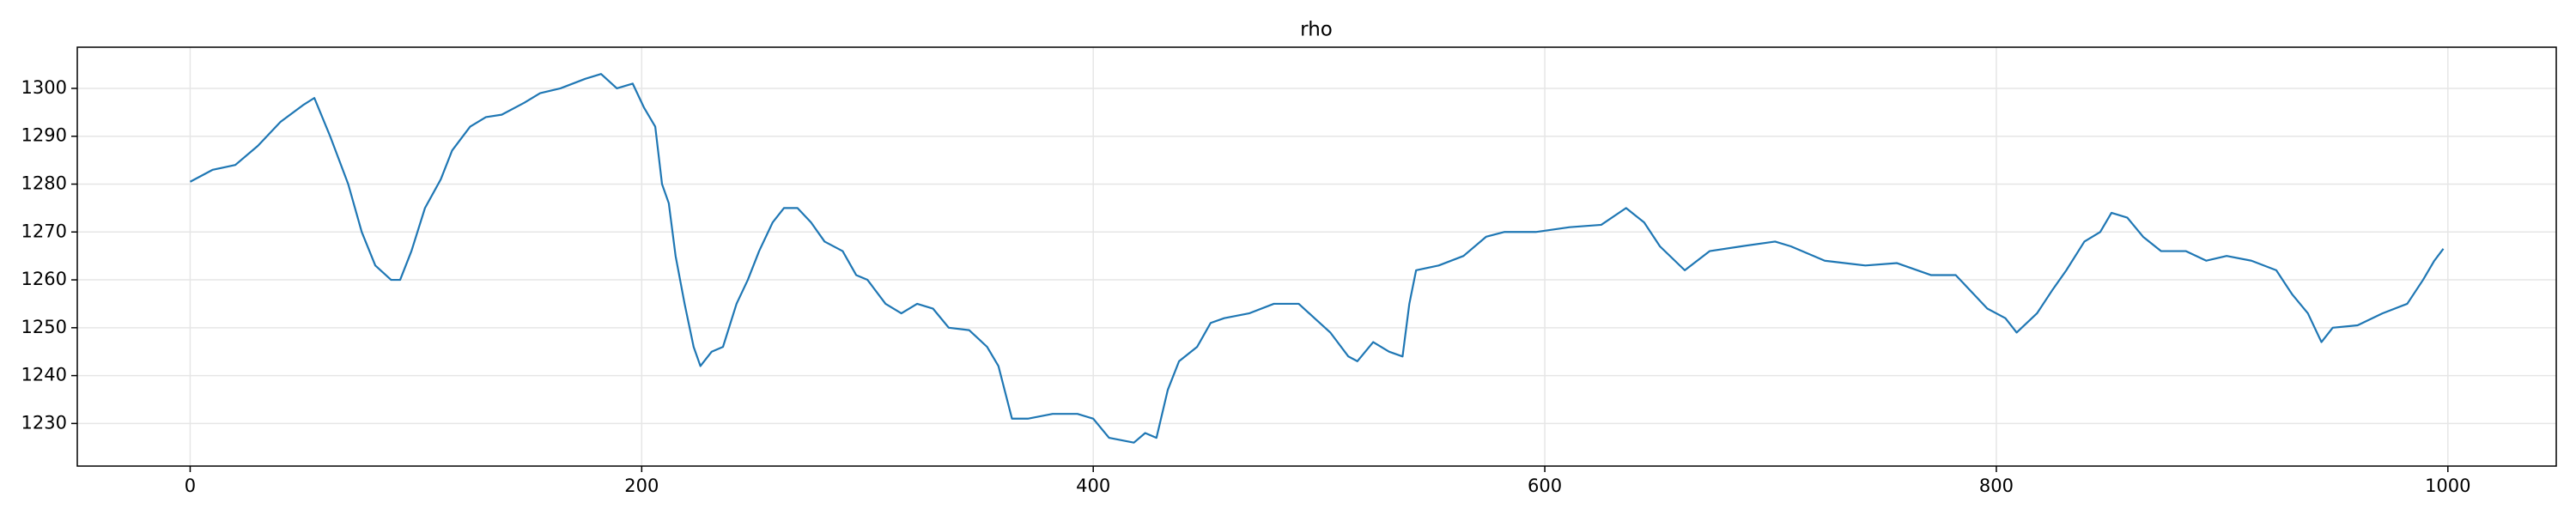 Image resolution: width=2576 pixels, height=515 pixels. Describe the element at coordinates (44, 183) in the screenshot. I see `y-tick-label: 1280` at that location.